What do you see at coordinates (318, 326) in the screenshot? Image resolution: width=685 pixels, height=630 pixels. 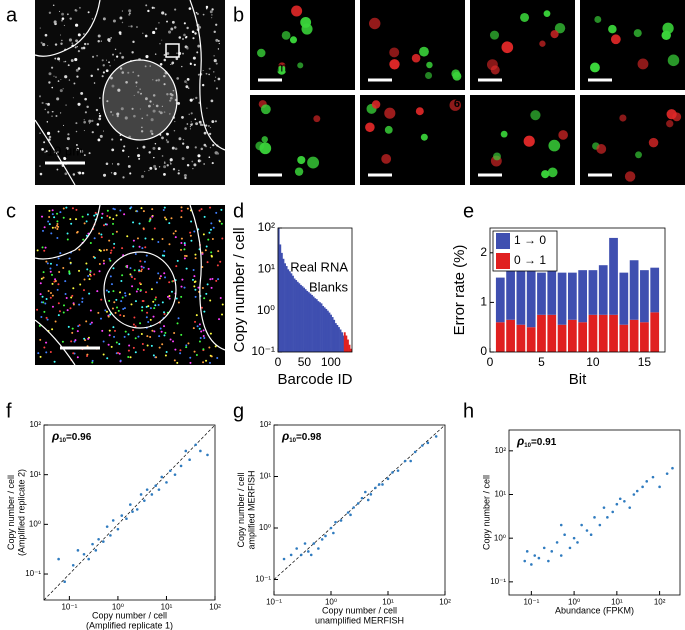 I see `bar` at bounding box center [318, 326].